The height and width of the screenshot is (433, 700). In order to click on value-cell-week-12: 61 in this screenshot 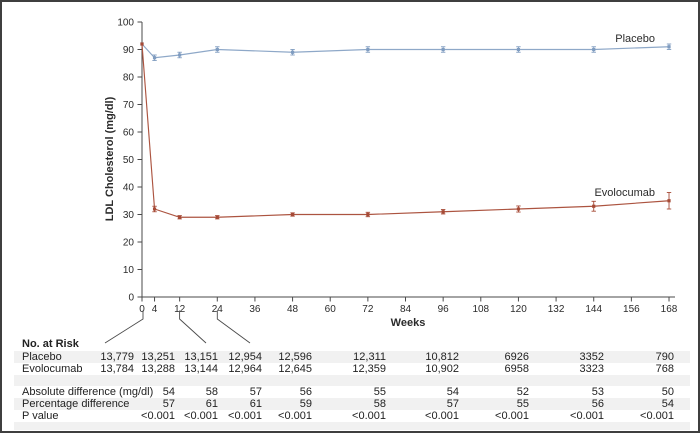, I will do `click(211, 404)`.